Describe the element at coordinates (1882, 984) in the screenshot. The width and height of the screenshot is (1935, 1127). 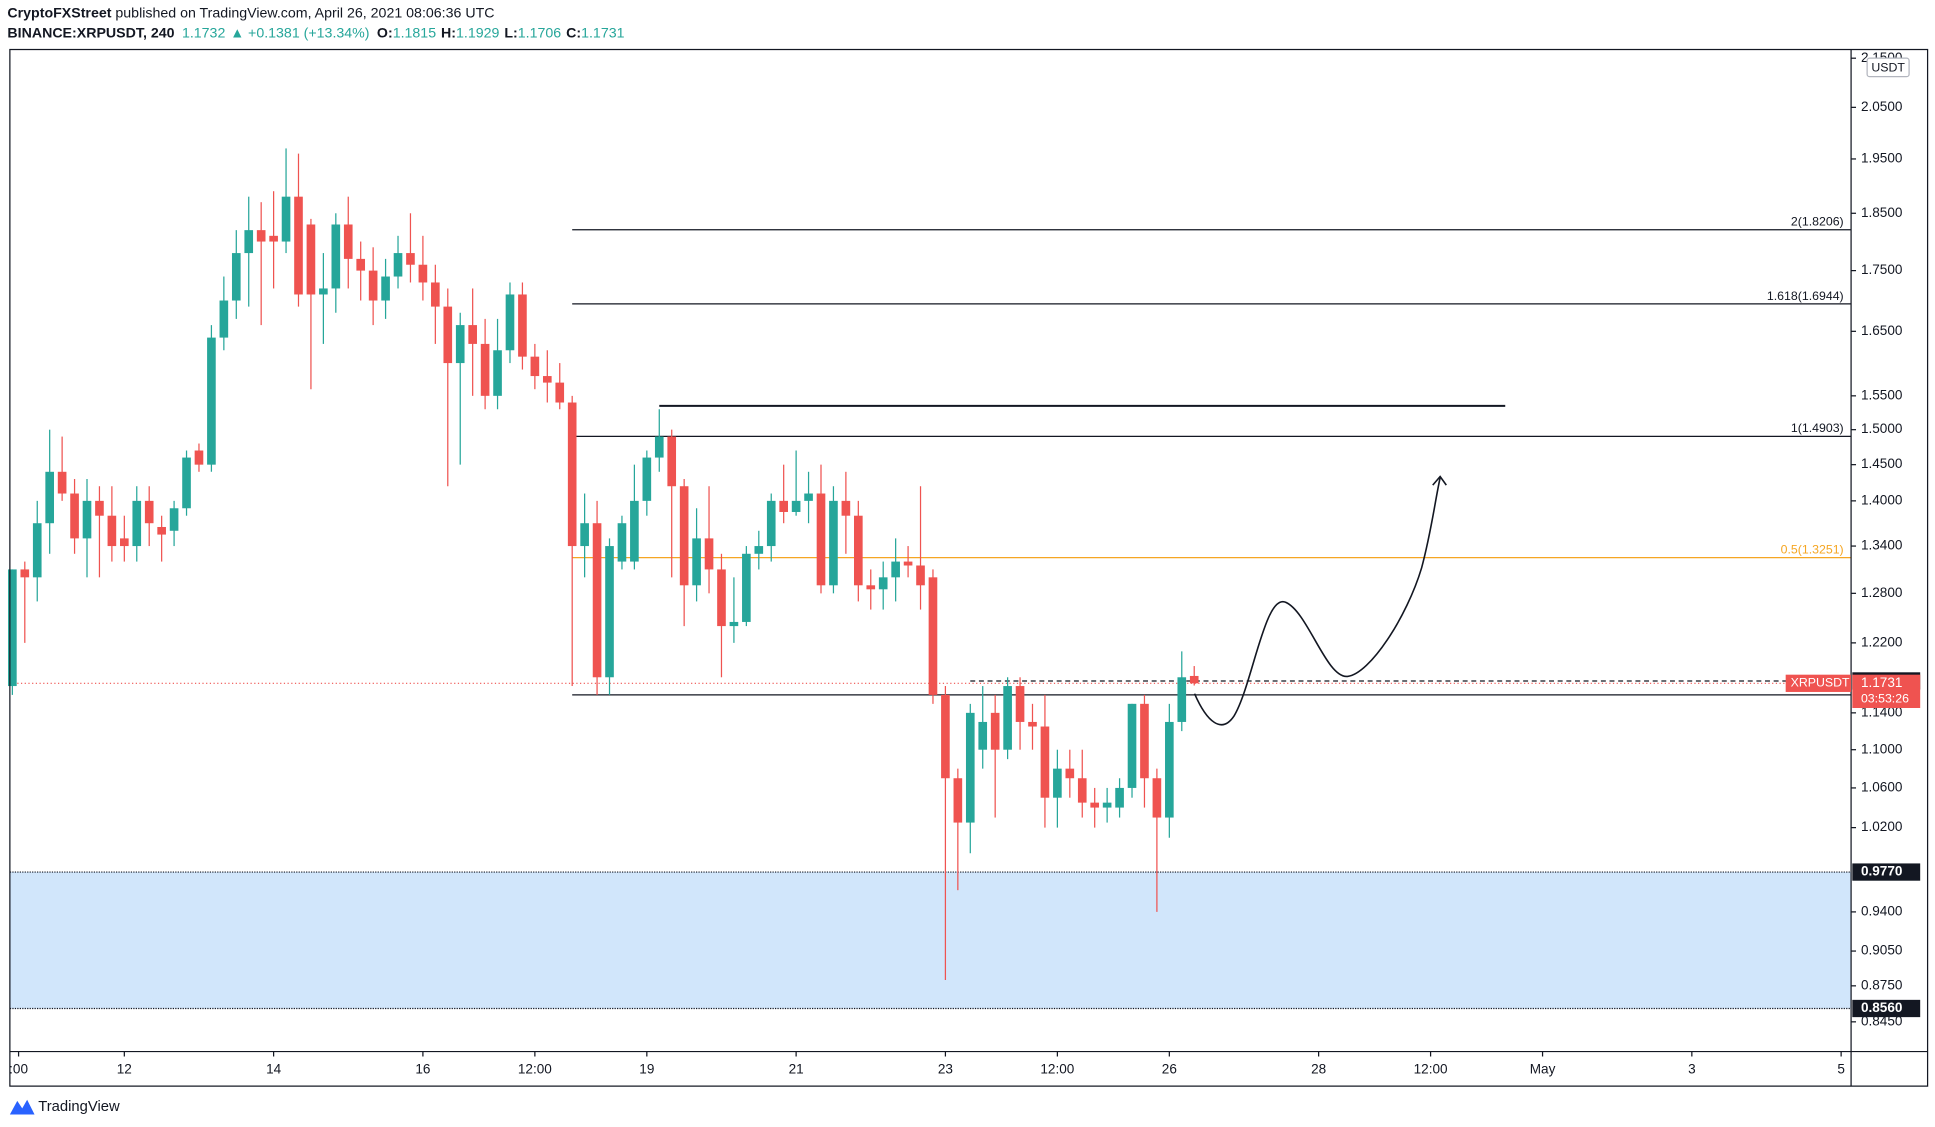
I see `y-tick-label: 0.8750` at that location.